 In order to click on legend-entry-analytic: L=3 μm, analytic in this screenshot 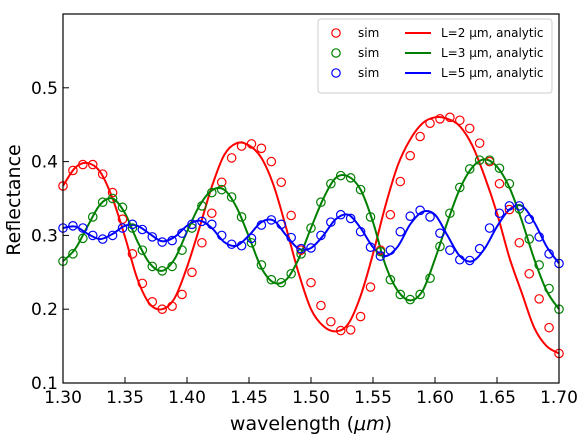, I will do `click(474, 53)`.